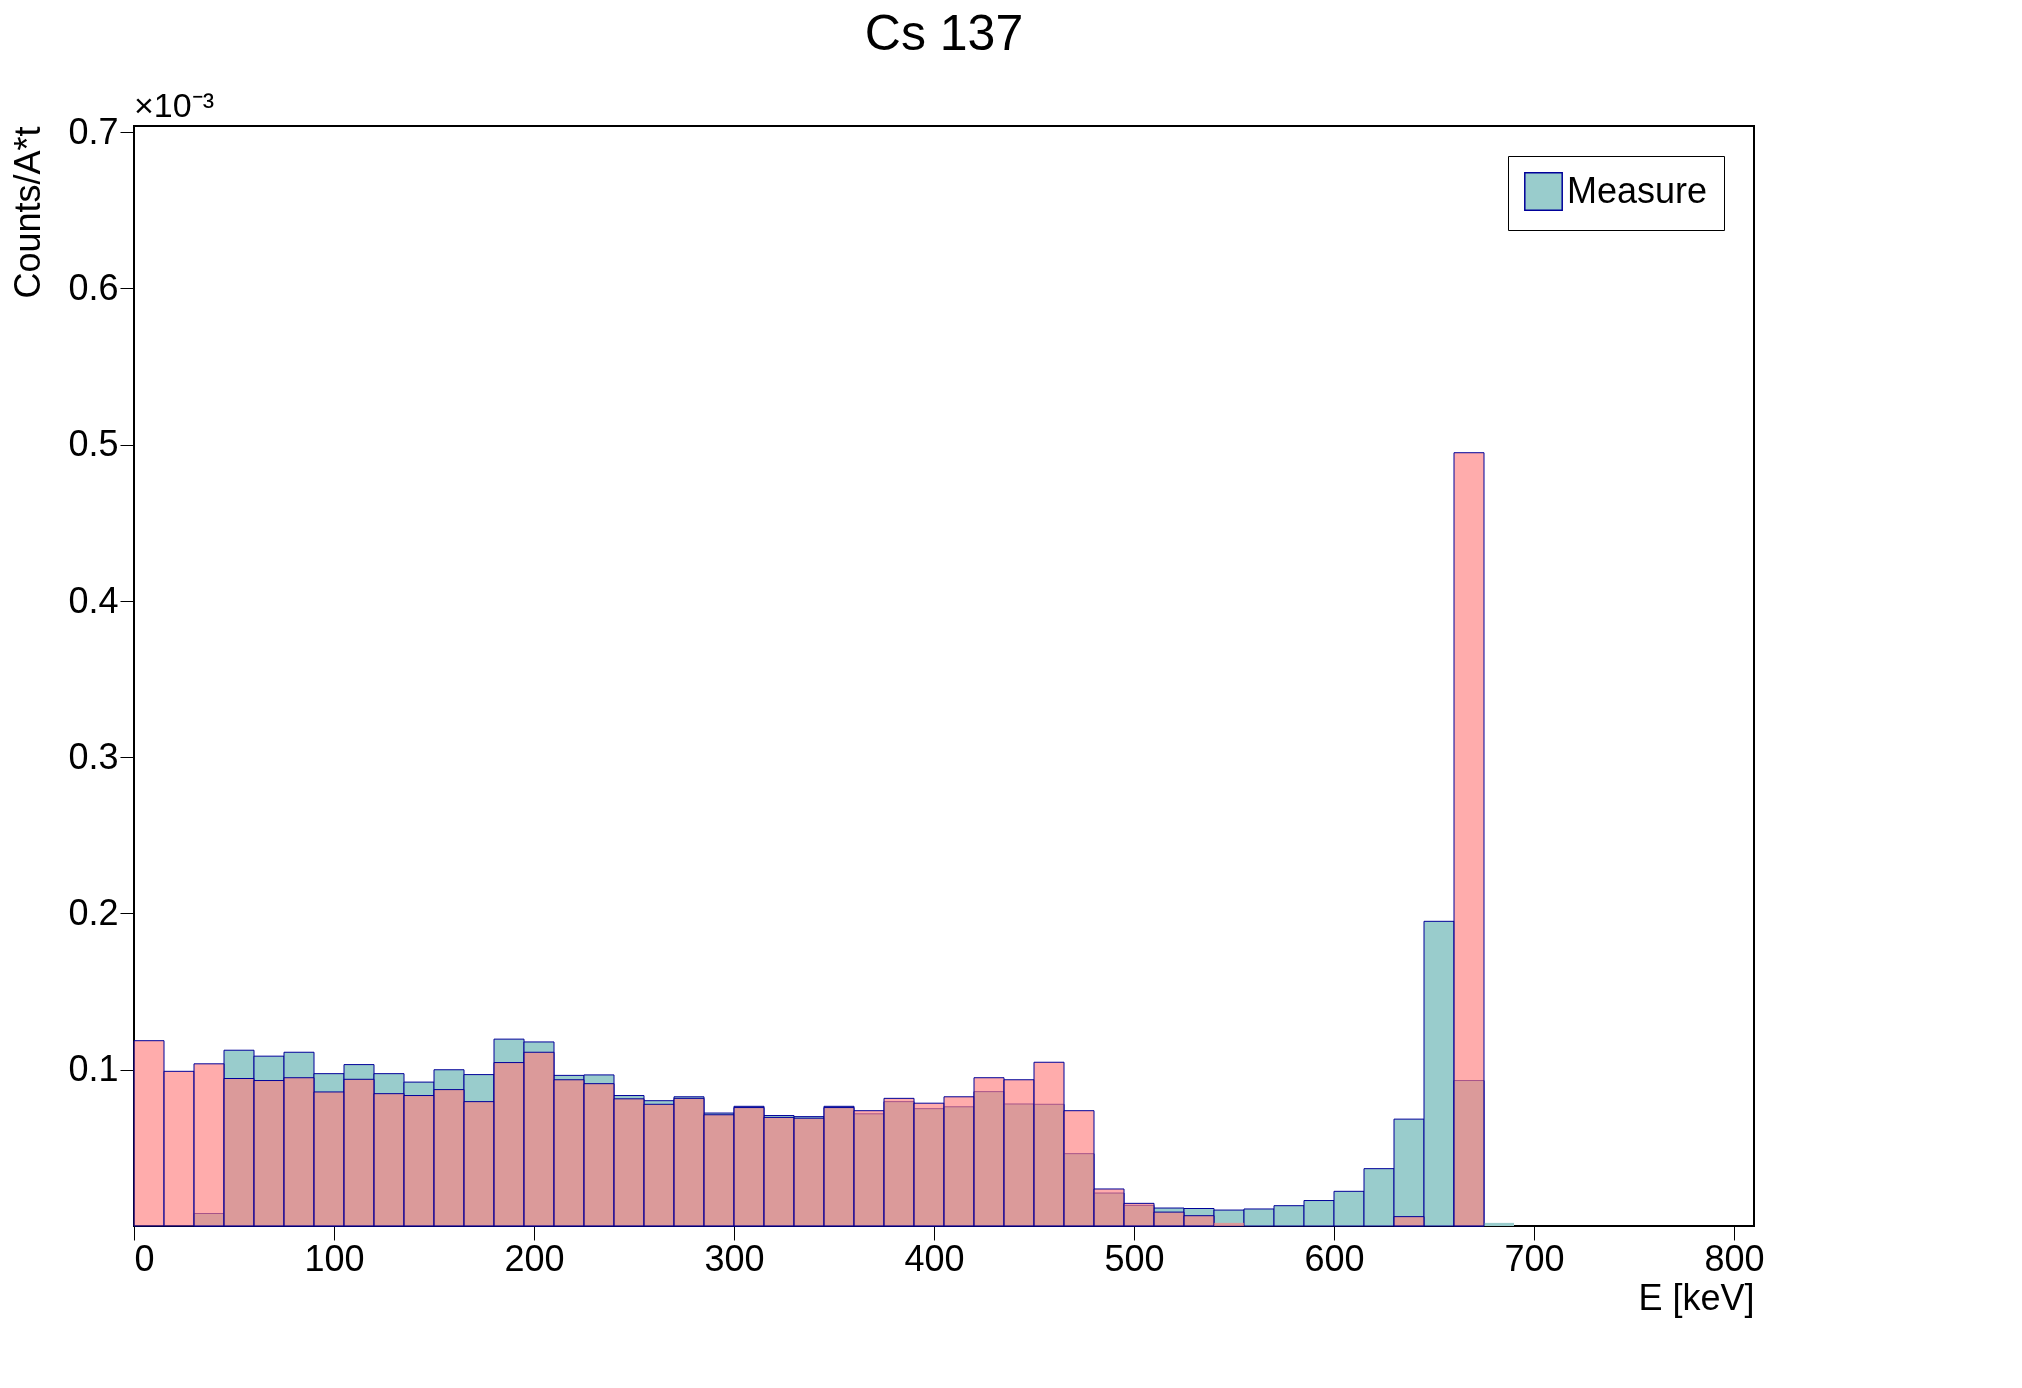  Describe the element at coordinates (93, 1069) in the screenshot. I see `y-tick-label: 0.1` at that location.